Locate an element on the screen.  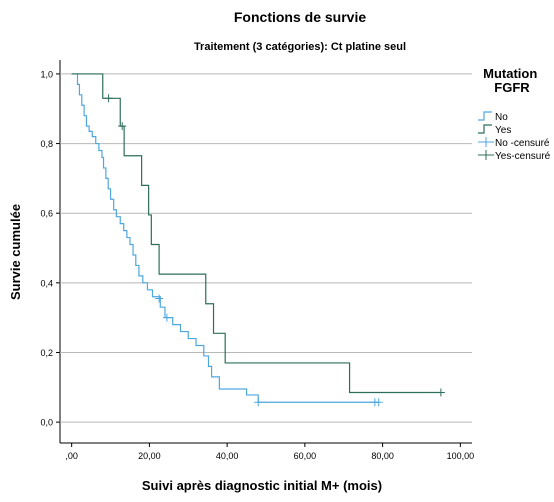
x-tick-label: ,00 is located at coordinates (71, 456).